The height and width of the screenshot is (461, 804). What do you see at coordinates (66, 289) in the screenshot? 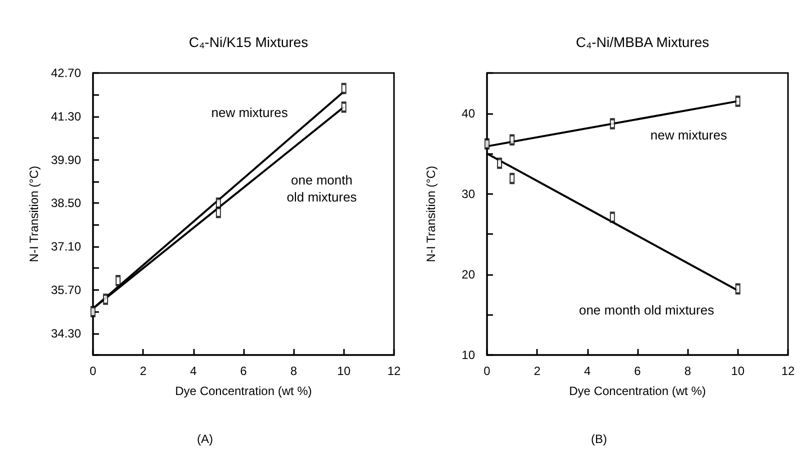
I see `y-tick-label: 35.70` at bounding box center [66, 289].